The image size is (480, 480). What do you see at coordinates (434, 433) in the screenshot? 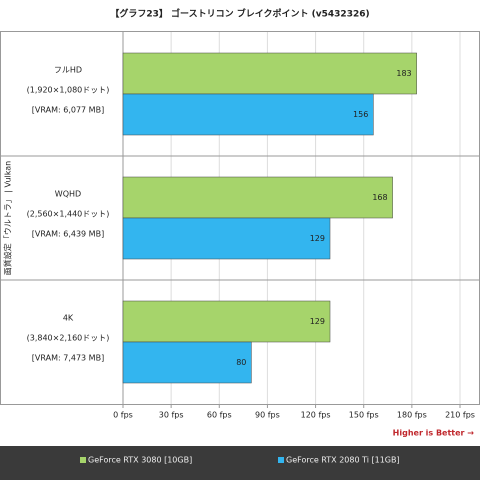
I see `annotation: Higher is Better →` at bounding box center [434, 433].